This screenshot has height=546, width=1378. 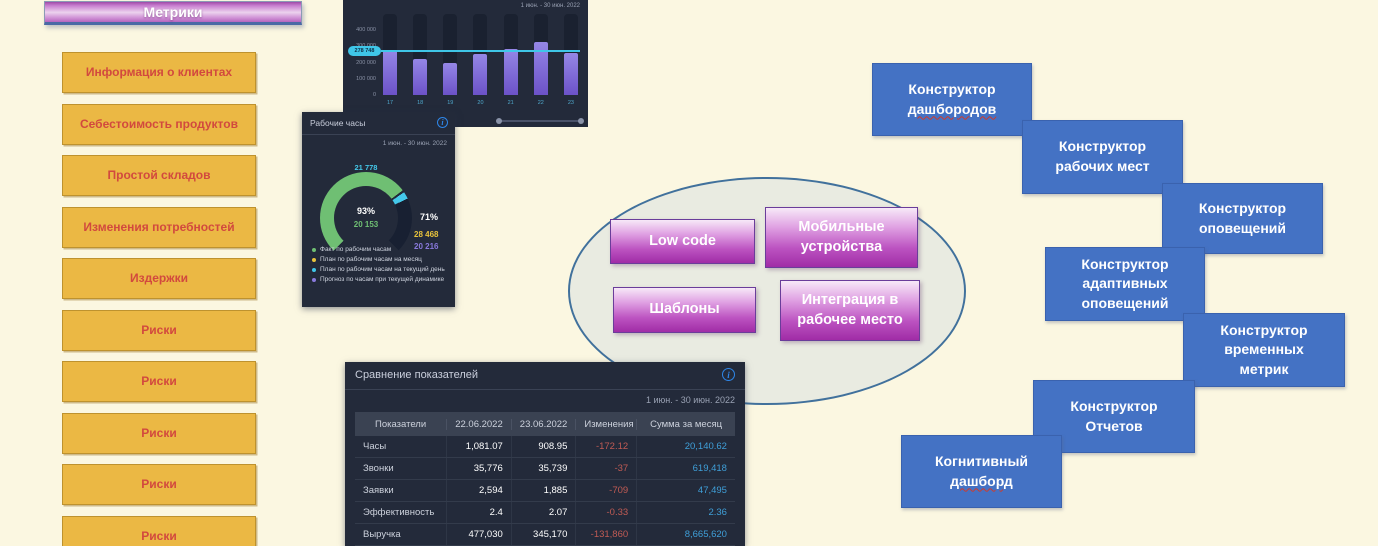 I want to click on table-cell: 22.06.2022, so click(x=478, y=424).